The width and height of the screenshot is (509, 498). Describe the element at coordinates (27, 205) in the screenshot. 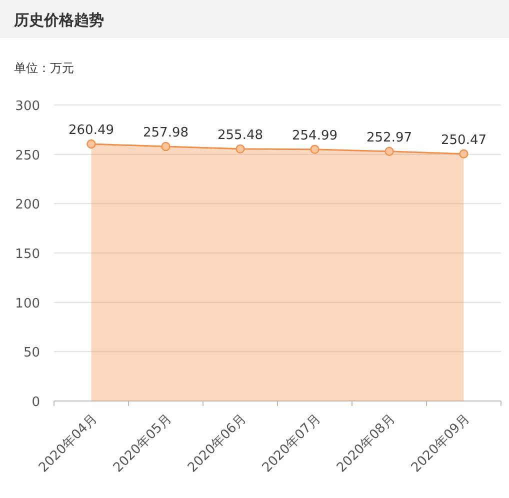

I see `y-tick-label: 200` at that location.